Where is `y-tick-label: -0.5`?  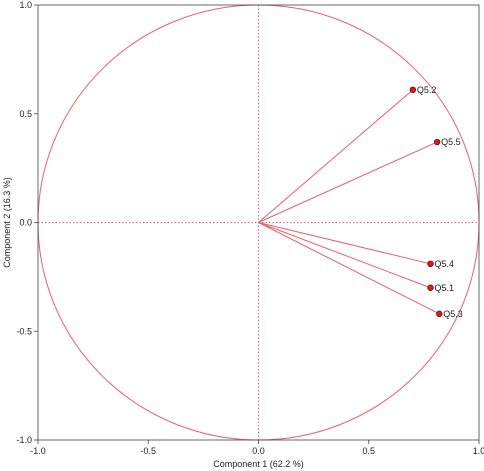 y-tick-label: -0.5 is located at coordinates (24, 331).